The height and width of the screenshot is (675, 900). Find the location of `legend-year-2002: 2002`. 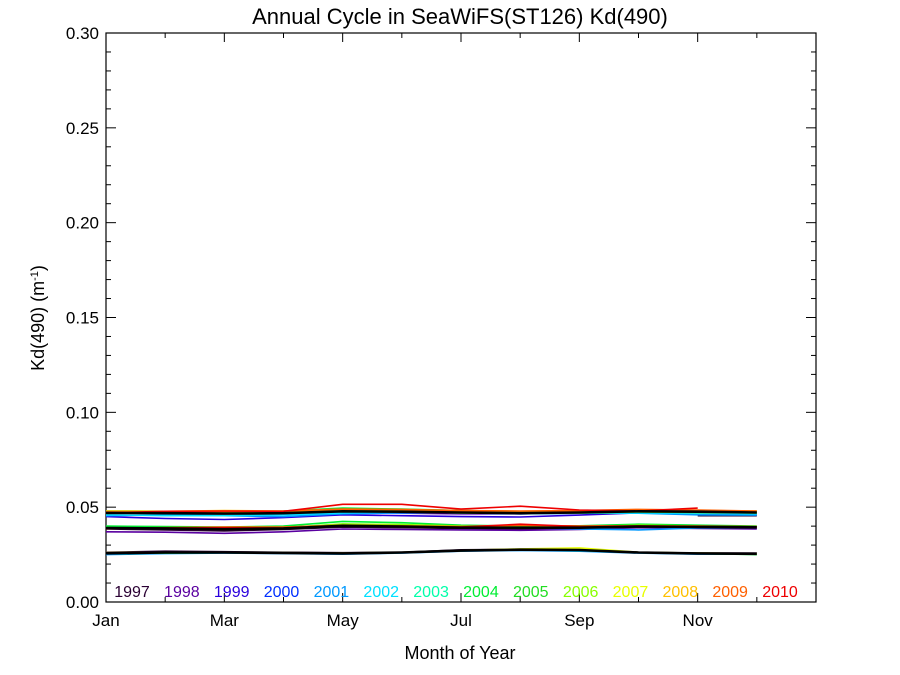

legend-year-2002: 2002 is located at coordinates (381, 592).